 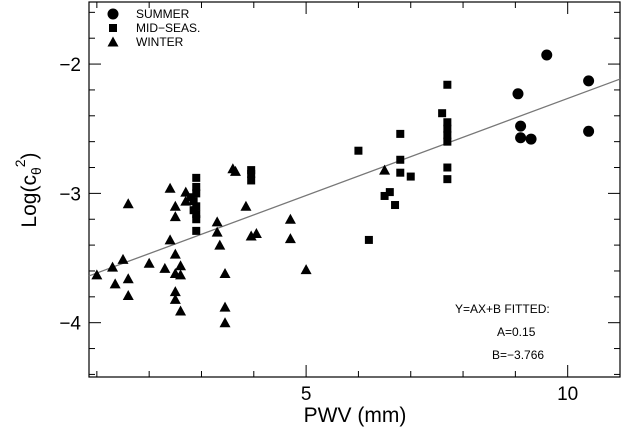 What do you see at coordinates (355, 415) in the screenshot?
I see `x-axis-title: PWV (mm)` at bounding box center [355, 415].